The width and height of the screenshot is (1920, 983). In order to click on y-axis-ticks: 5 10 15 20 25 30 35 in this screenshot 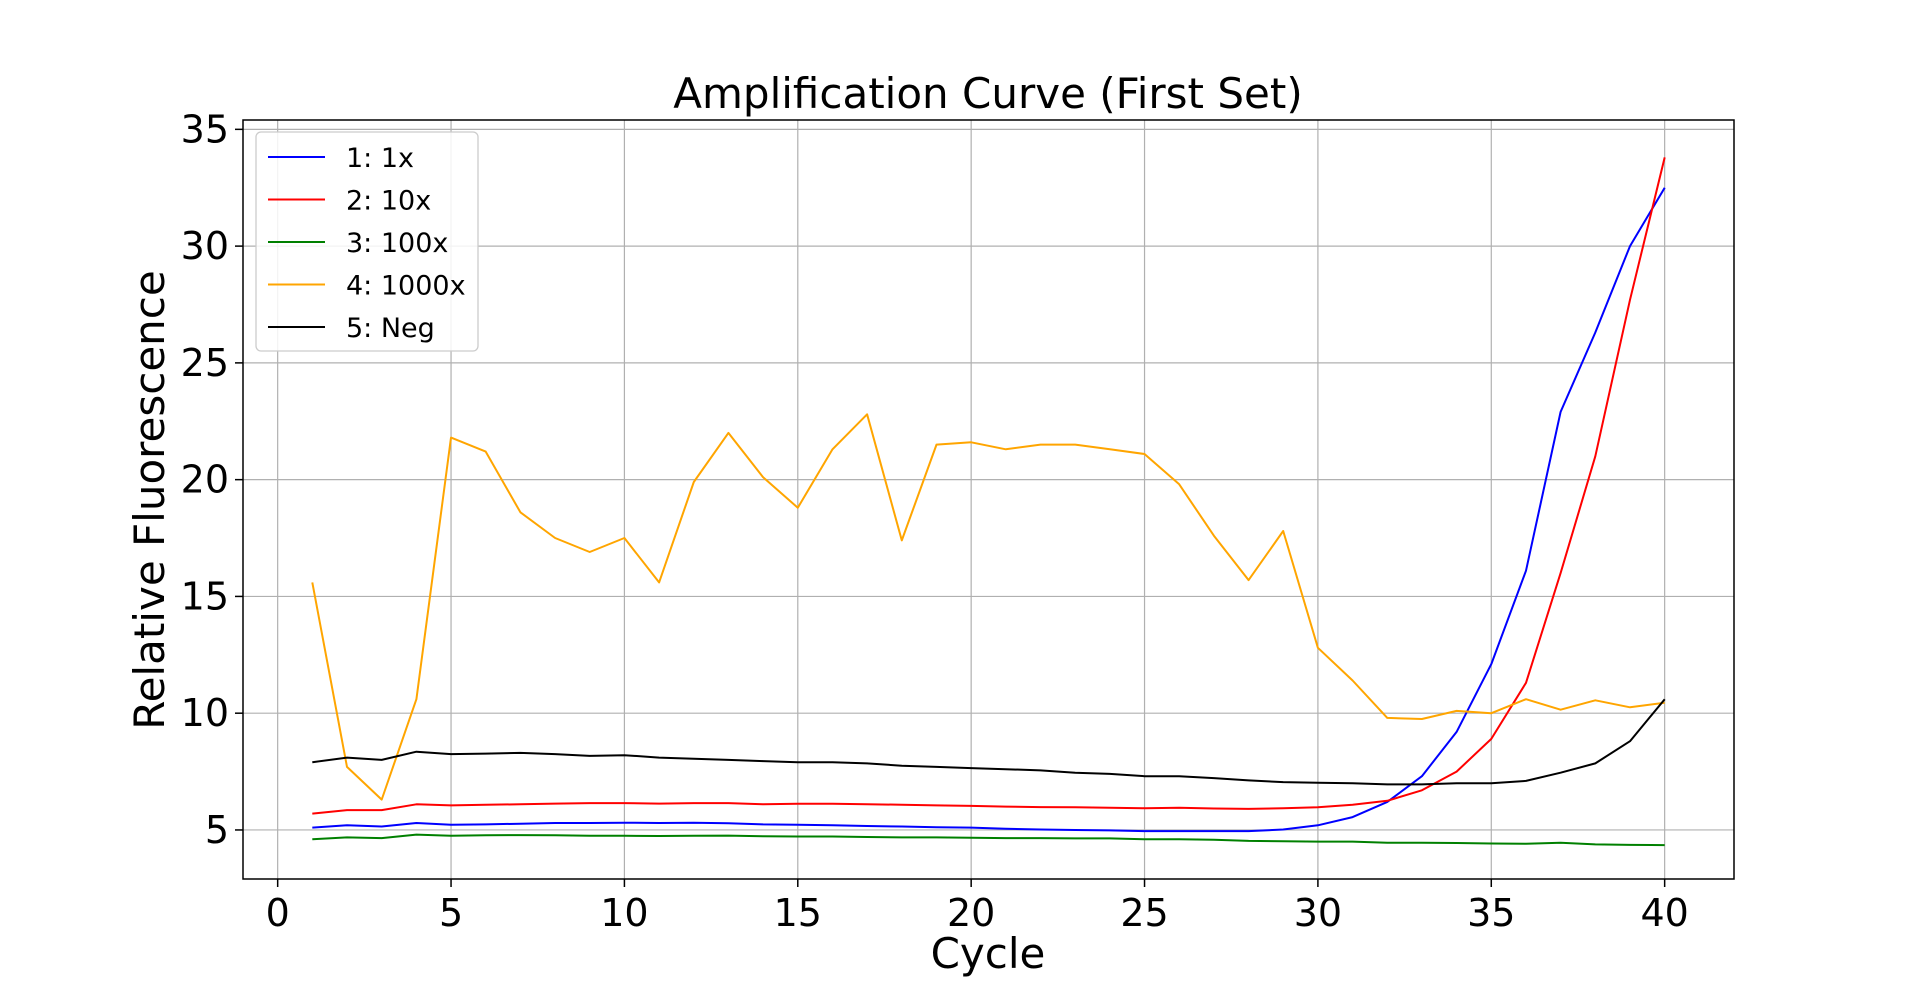, I will do `click(212, 479)`.